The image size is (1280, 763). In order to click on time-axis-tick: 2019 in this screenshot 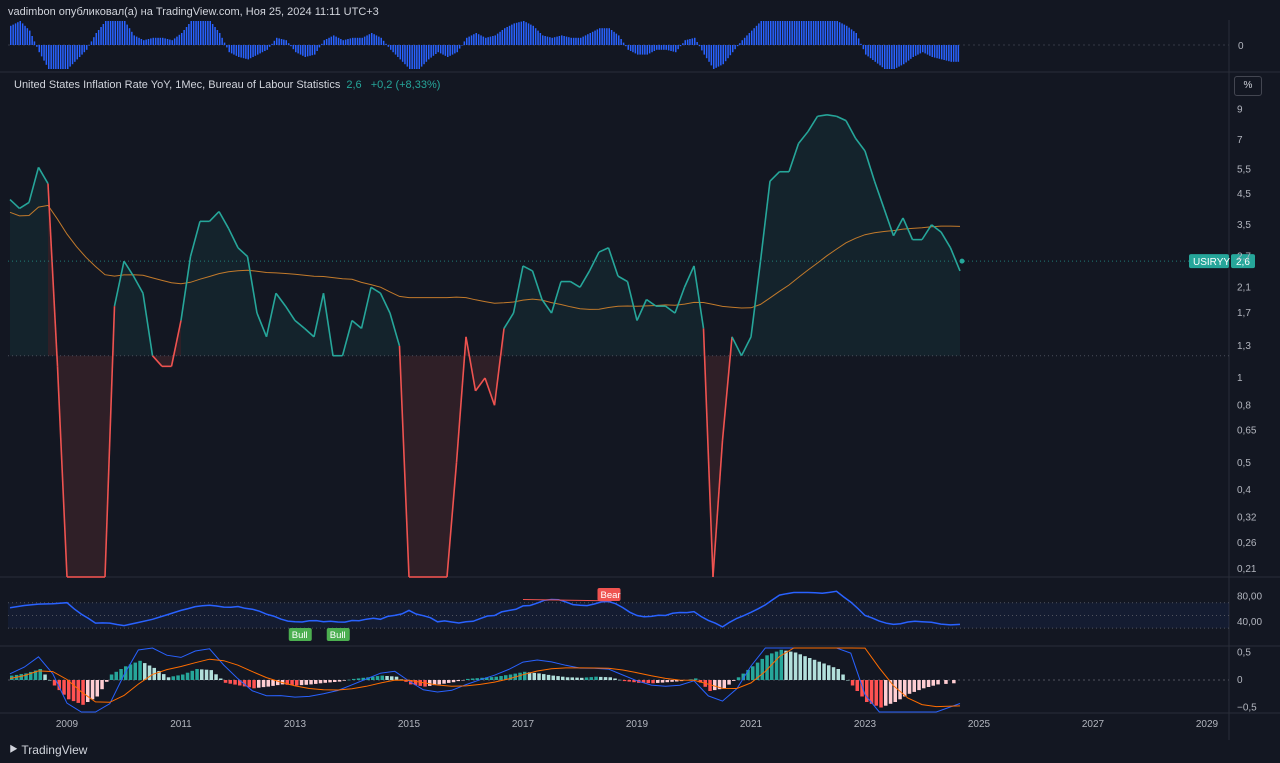, I will do `click(637, 724)`.